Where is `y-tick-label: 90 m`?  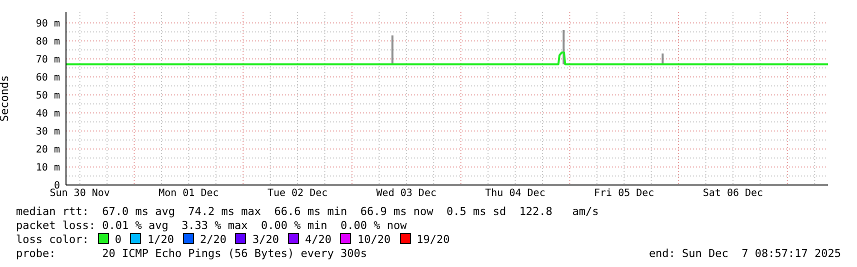 y-tick-label: 90 m is located at coordinates (48, 24).